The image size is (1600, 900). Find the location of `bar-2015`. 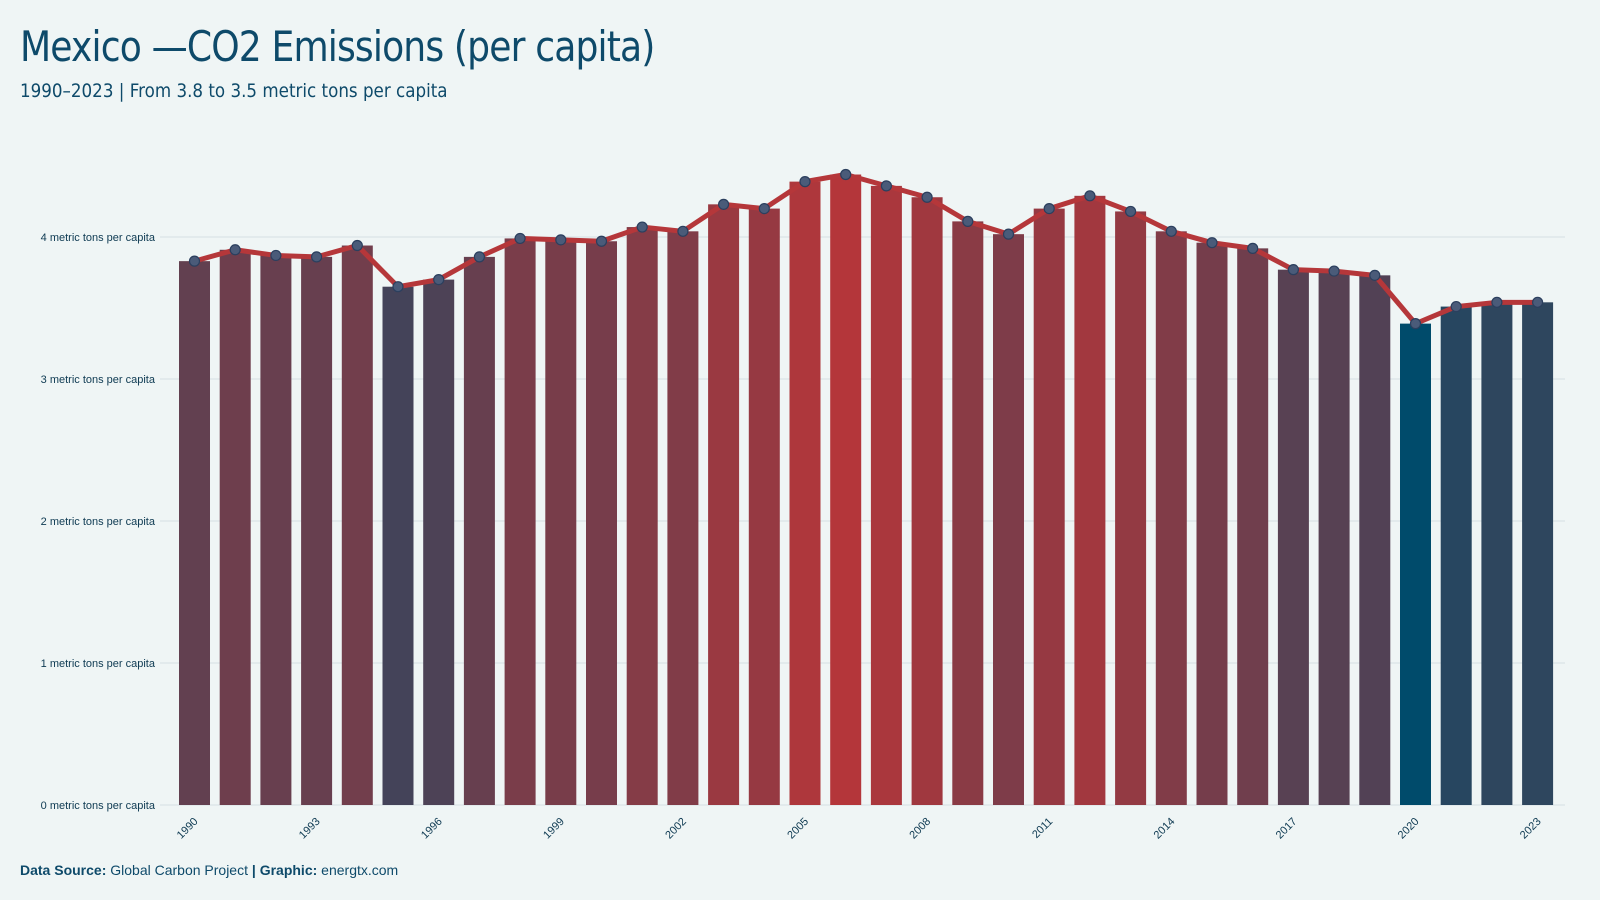

bar-2015 is located at coordinates (1212, 523).